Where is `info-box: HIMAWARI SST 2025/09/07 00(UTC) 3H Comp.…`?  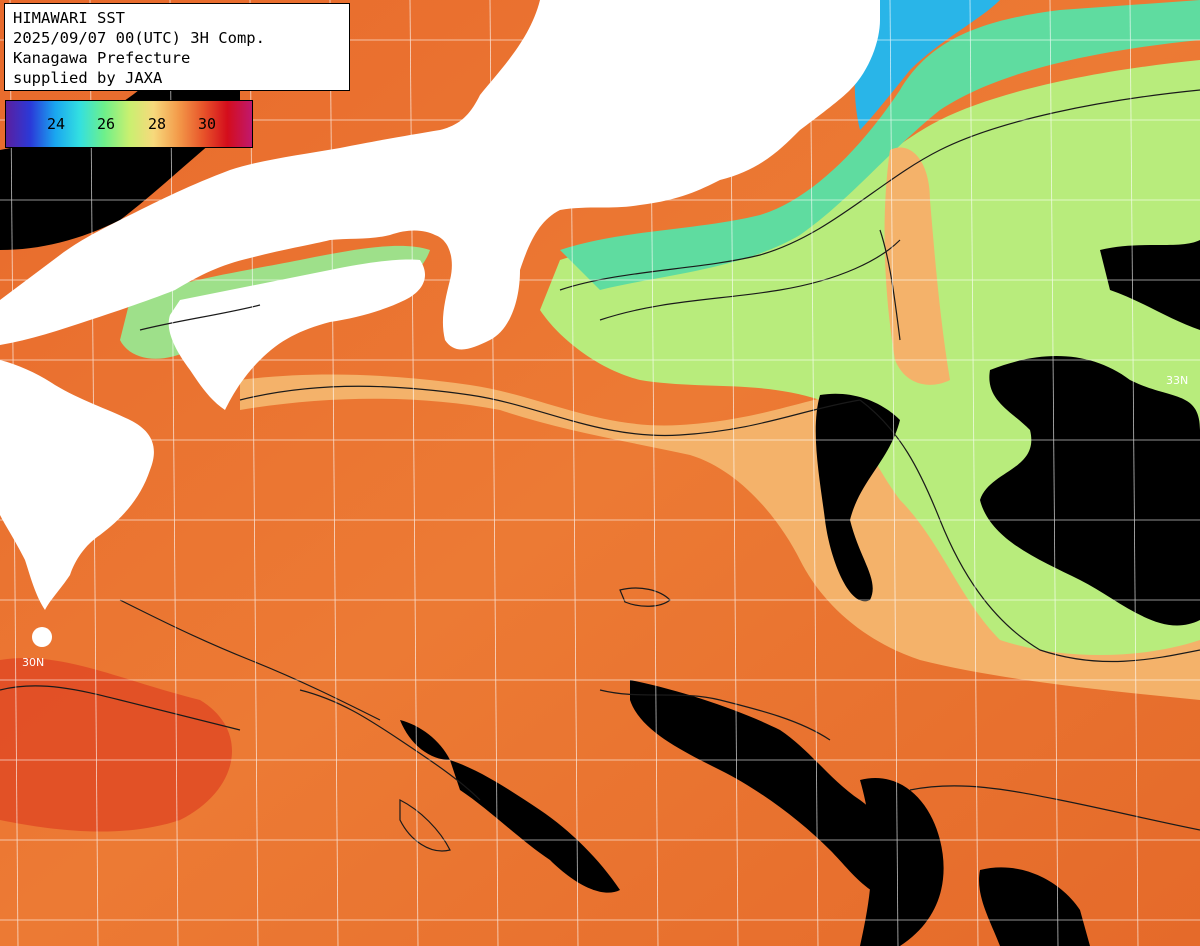
info-box: HIMAWARI SST 2025/09/07 00(UTC) 3H Comp.… is located at coordinates (177, 47).